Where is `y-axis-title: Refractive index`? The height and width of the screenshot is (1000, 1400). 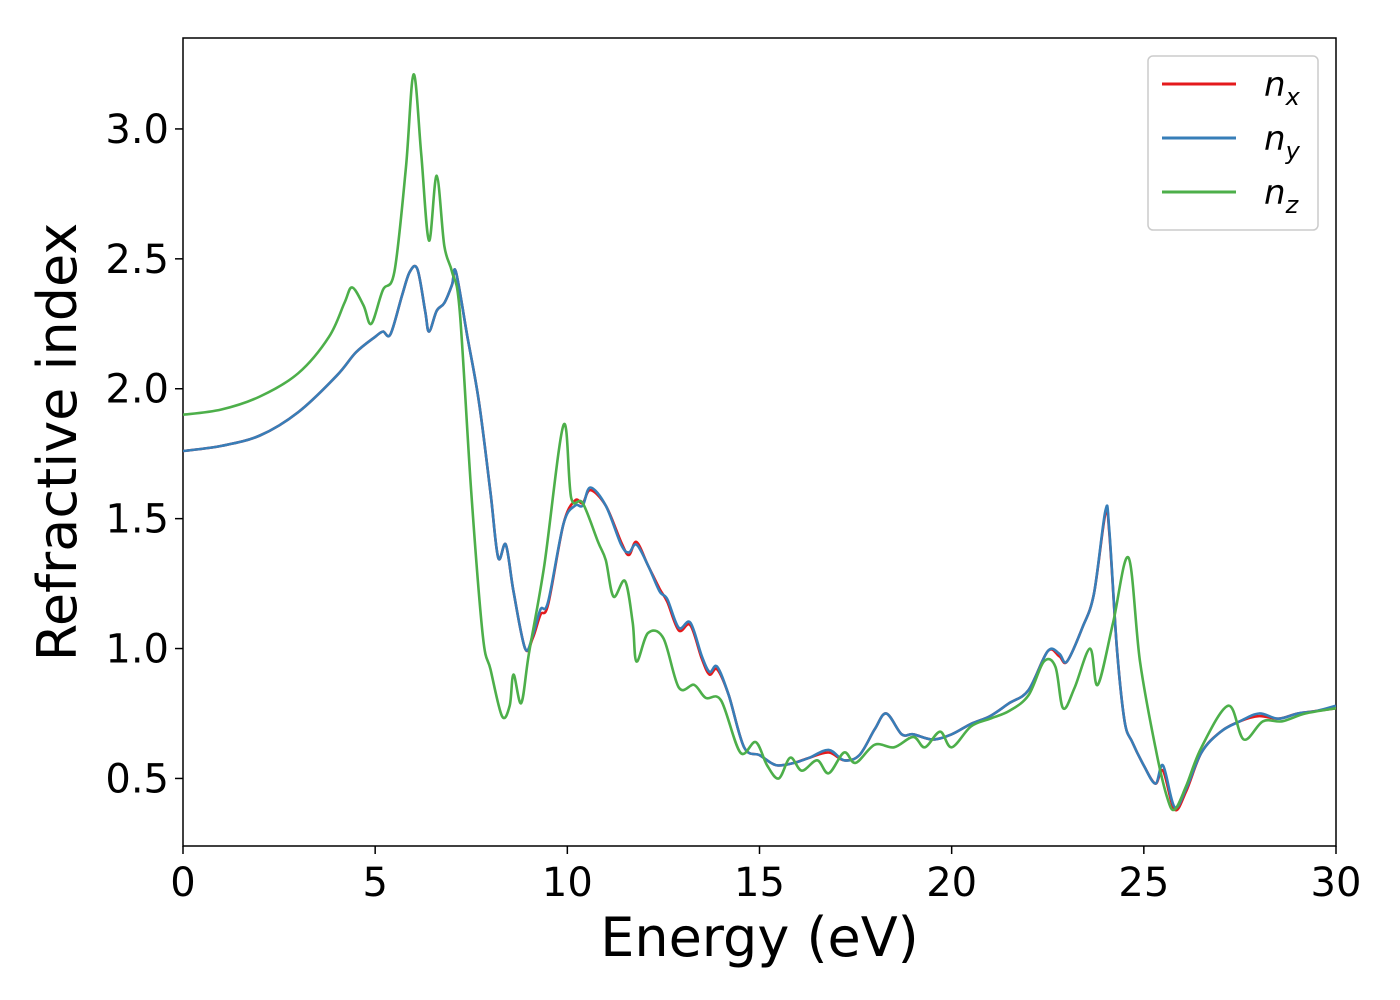 y-axis-title: Refractive index is located at coordinates (57, 442).